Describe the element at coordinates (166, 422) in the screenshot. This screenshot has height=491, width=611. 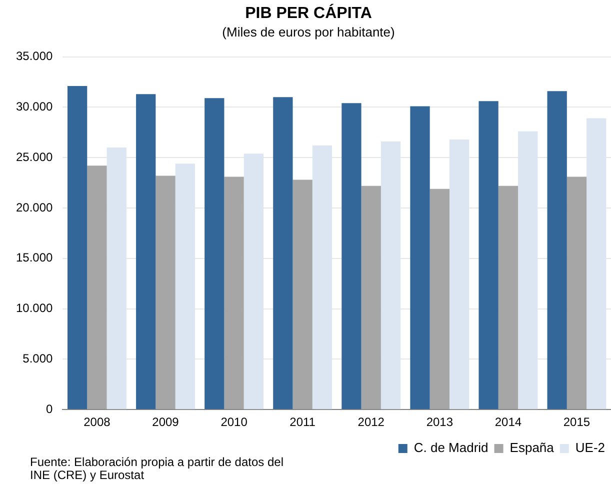
I see `x-tick-label: 2009` at that location.